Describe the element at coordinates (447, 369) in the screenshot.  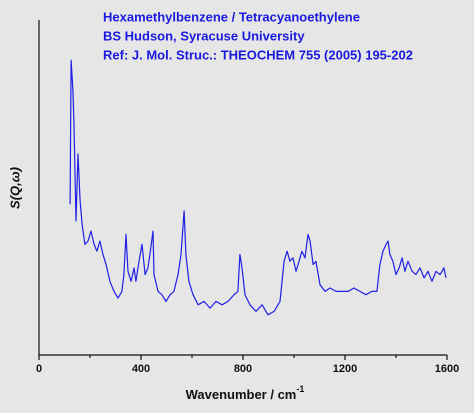
I see `x-tick-label: 1600` at that location.